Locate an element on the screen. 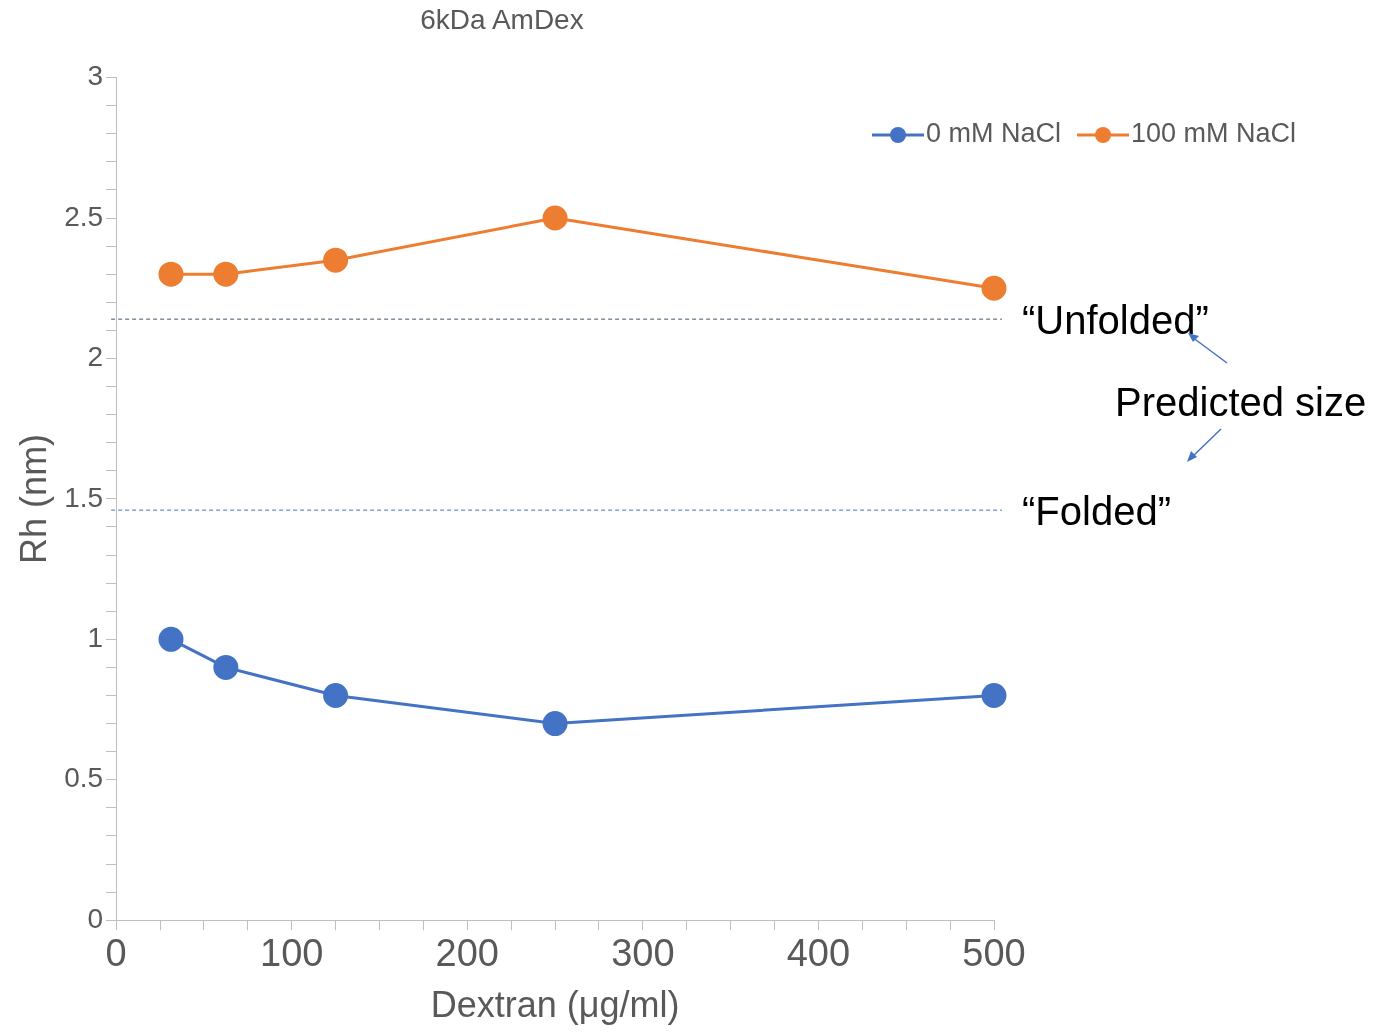 The width and height of the screenshot is (1388, 1033). legend-label: 100 mM NaCl is located at coordinates (1214, 133).